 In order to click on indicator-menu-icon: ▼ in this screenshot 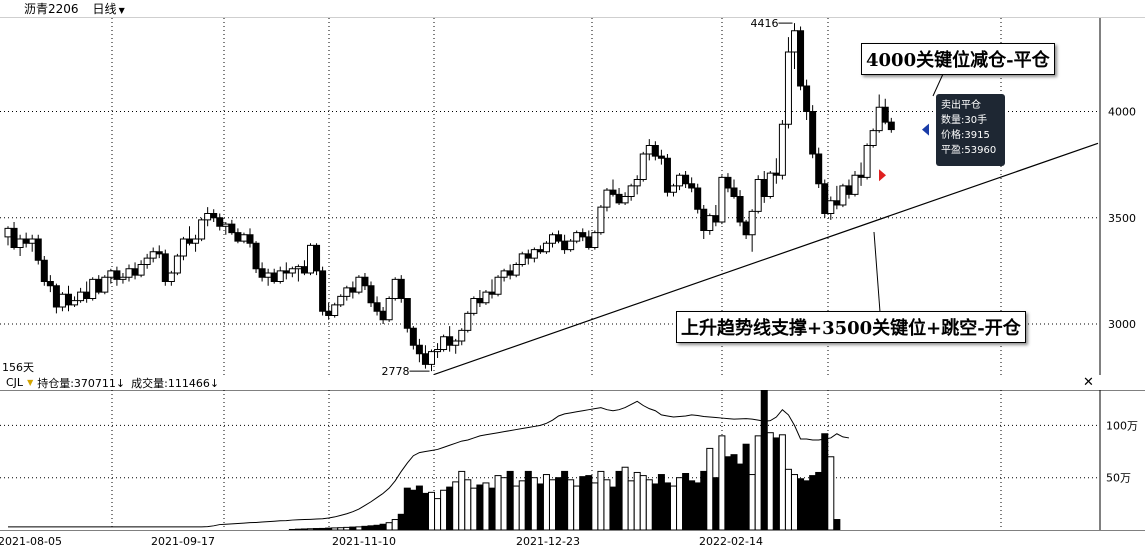, I will do `click(30, 382)`.